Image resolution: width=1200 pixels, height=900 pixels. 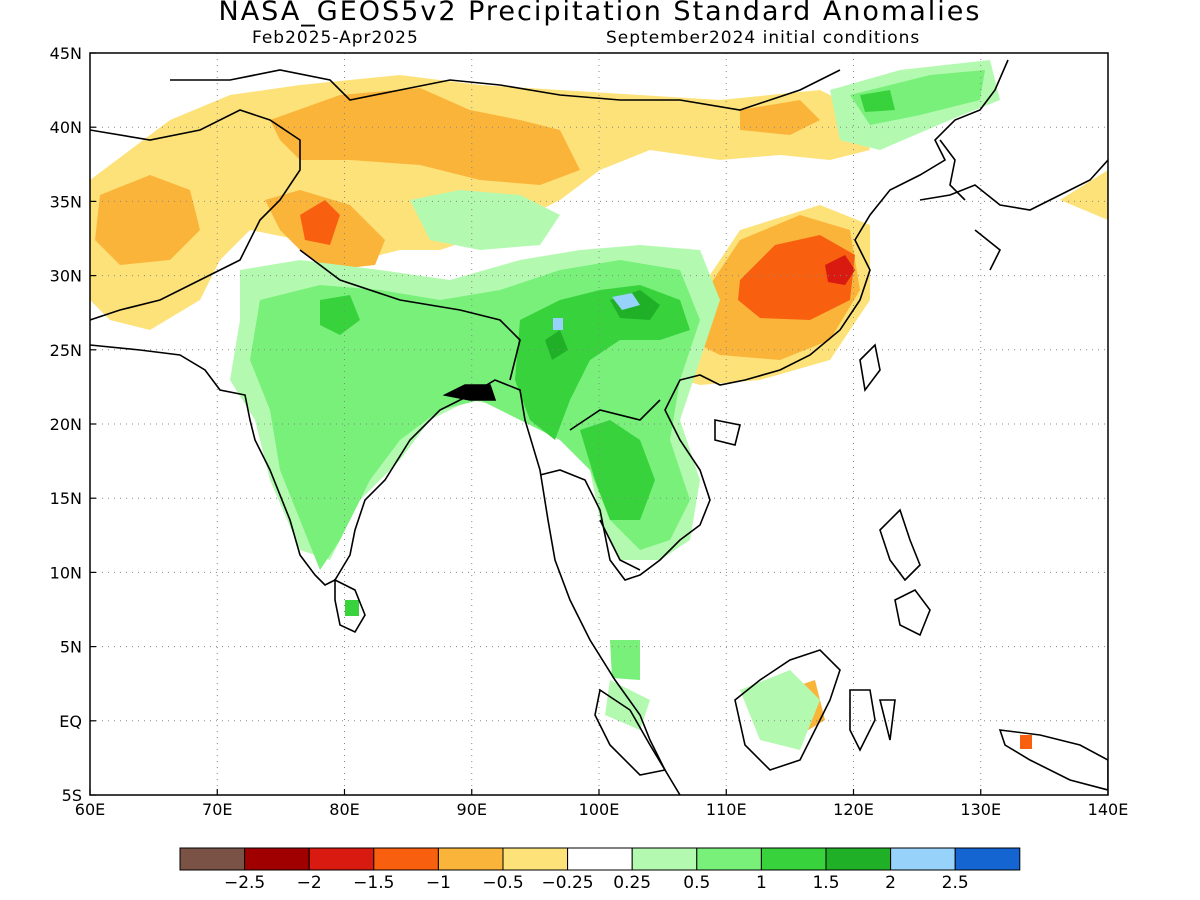 What do you see at coordinates (469, 392) in the screenshot?
I see `bangladesh-delta` at bounding box center [469, 392].